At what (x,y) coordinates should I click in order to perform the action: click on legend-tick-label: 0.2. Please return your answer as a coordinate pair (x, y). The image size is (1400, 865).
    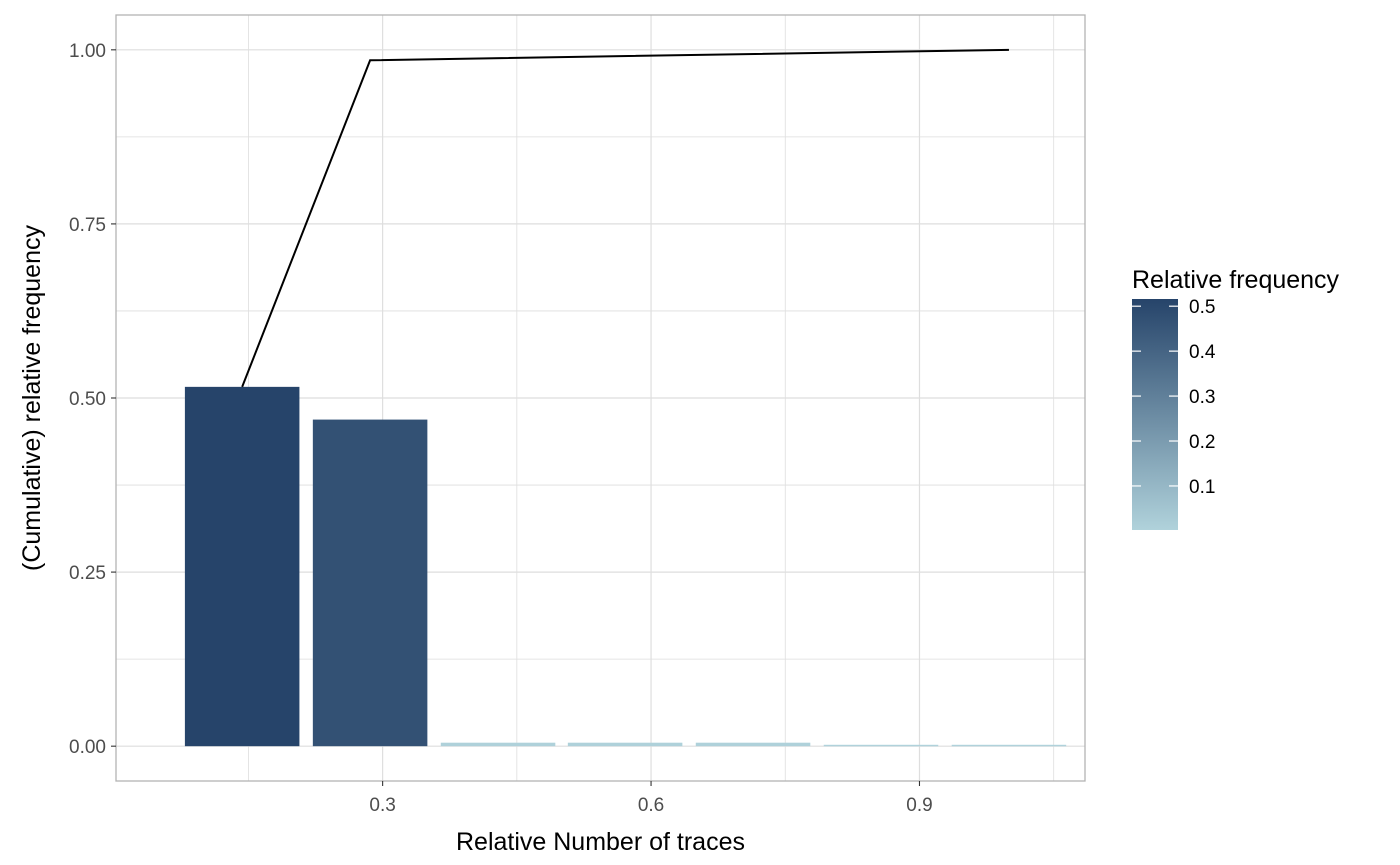
    Looking at the image, I should click on (1202, 442).